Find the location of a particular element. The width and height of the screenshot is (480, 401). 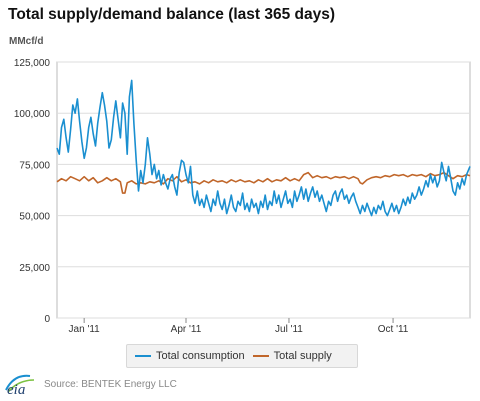

y-tick-label: 75,000 is located at coordinates (34, 165).